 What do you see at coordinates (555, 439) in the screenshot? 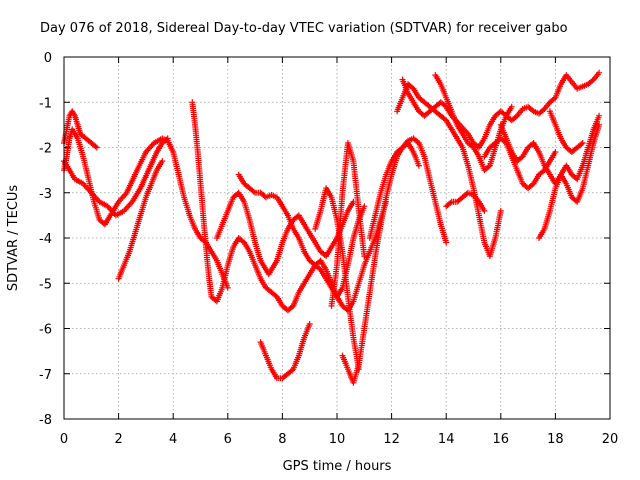
I see `x-tick-label: 18` at bounding box center [555, 439].